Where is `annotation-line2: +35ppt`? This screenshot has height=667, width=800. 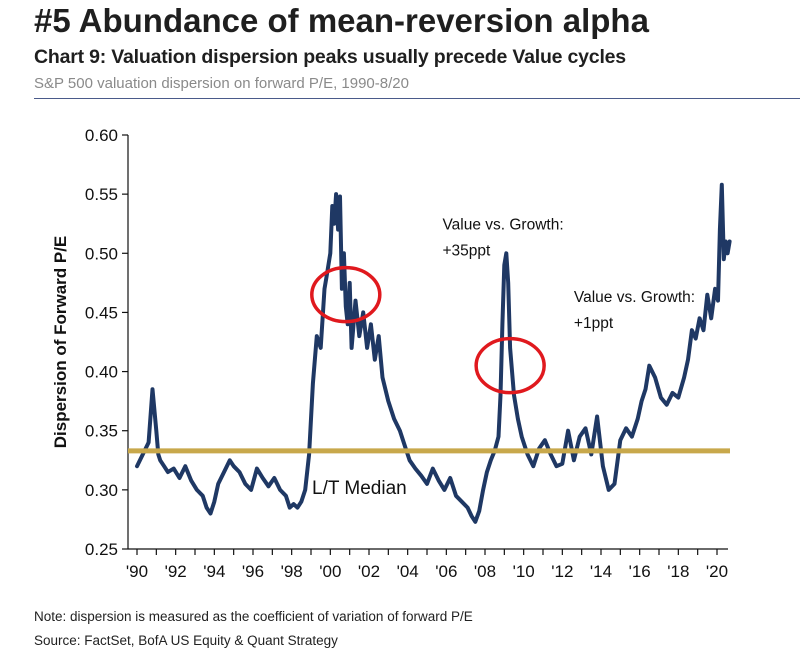 annotation-line2: +35ppt is located at coordinates (466, 251).